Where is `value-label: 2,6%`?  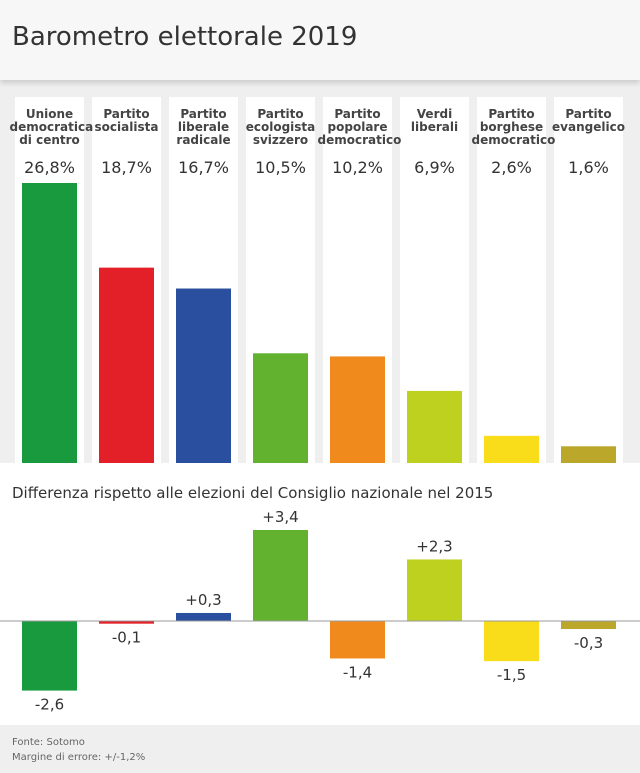
value-label: 2,6% is located at coordinates (511, 167).